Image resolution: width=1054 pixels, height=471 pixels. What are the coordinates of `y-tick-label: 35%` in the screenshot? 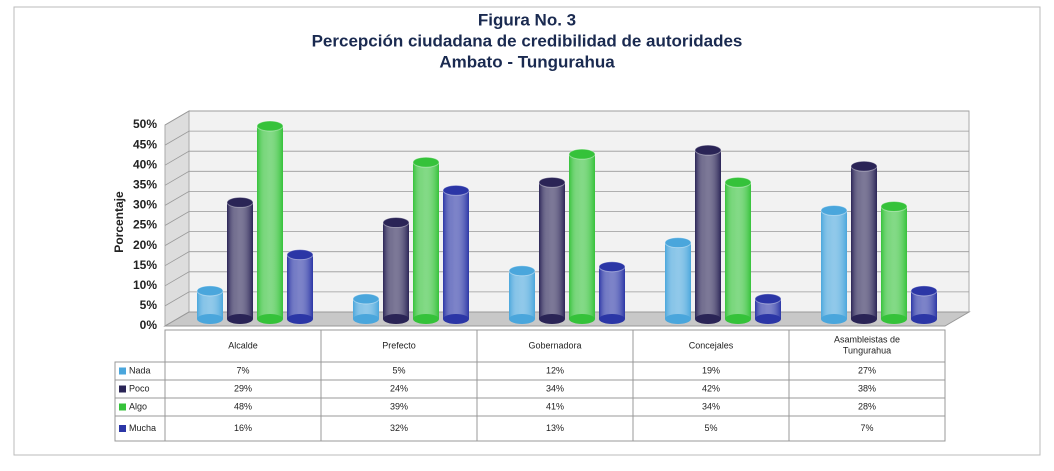 It's located at (145, 184).